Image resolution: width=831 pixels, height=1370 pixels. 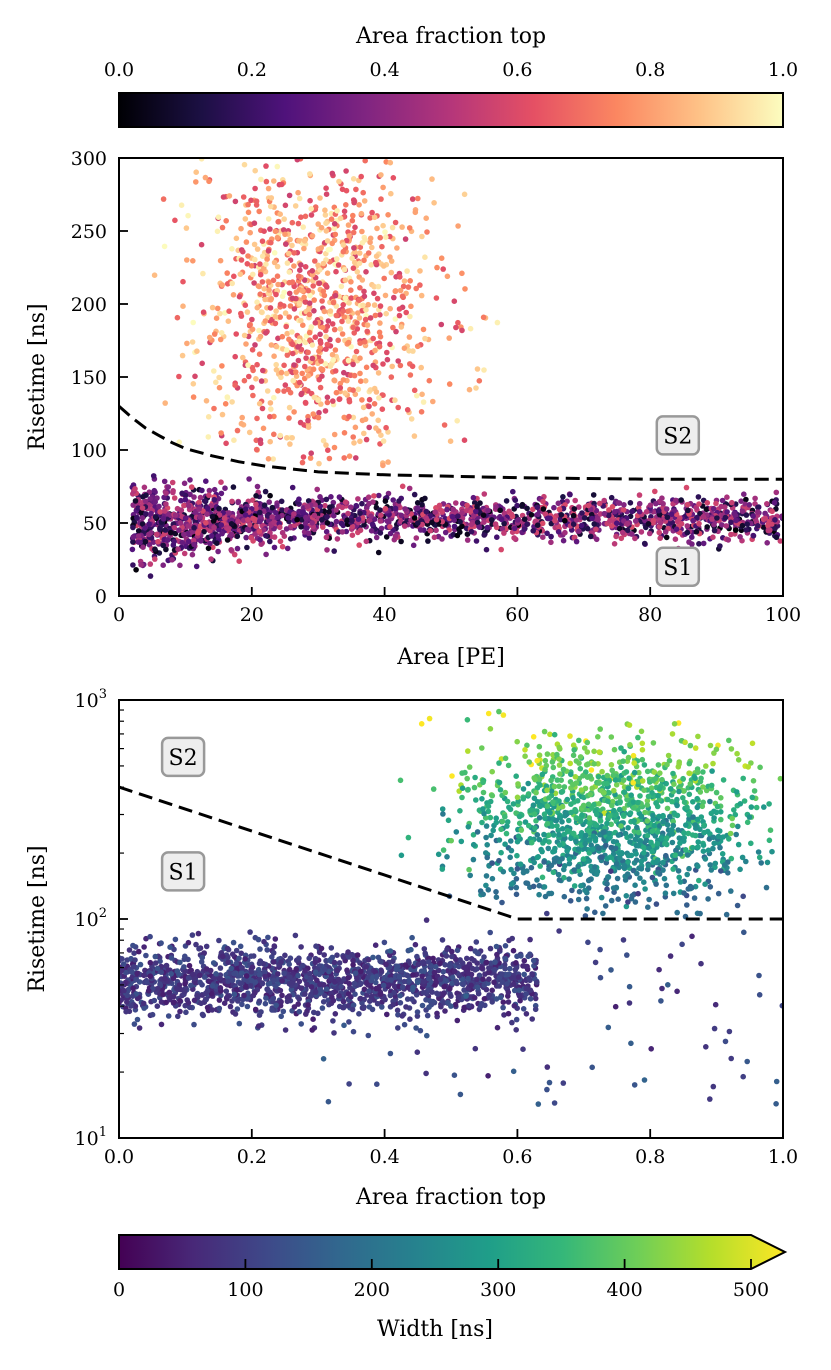 What do you see at coordinates (119, 615) in the screenshot?
I see `top-x-tick-label: 0` at bounding box center [119, 615].